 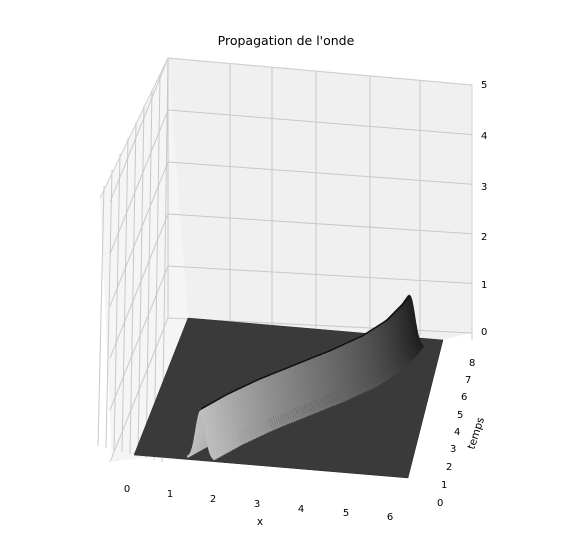 What do you see at coordinates (444, 485) in the screenshot?
I see `y-tick-label: 1` at bounding box center [444, 485].